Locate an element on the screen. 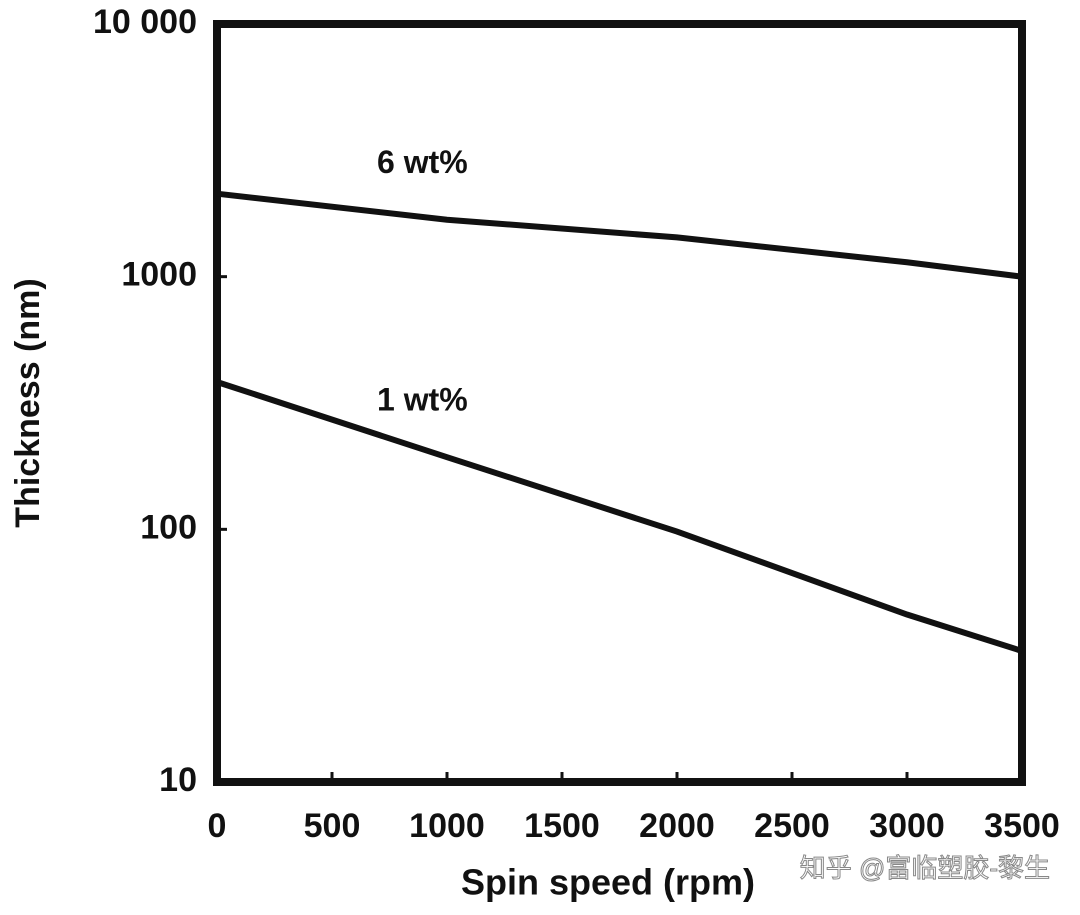 Image resolution: width=1080 pixels, height=915 pixels. y-tick-label: 10 000 is located at coordinates (145, 22).